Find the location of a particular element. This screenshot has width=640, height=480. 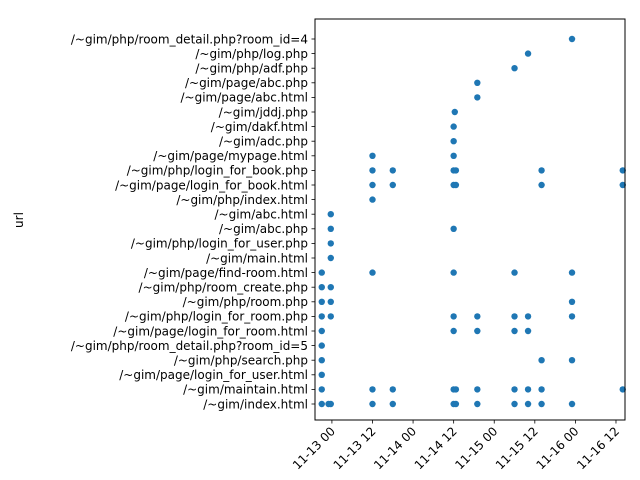

y-tick-label: /~gim/php/index.html is located at coordinates (242, 200).